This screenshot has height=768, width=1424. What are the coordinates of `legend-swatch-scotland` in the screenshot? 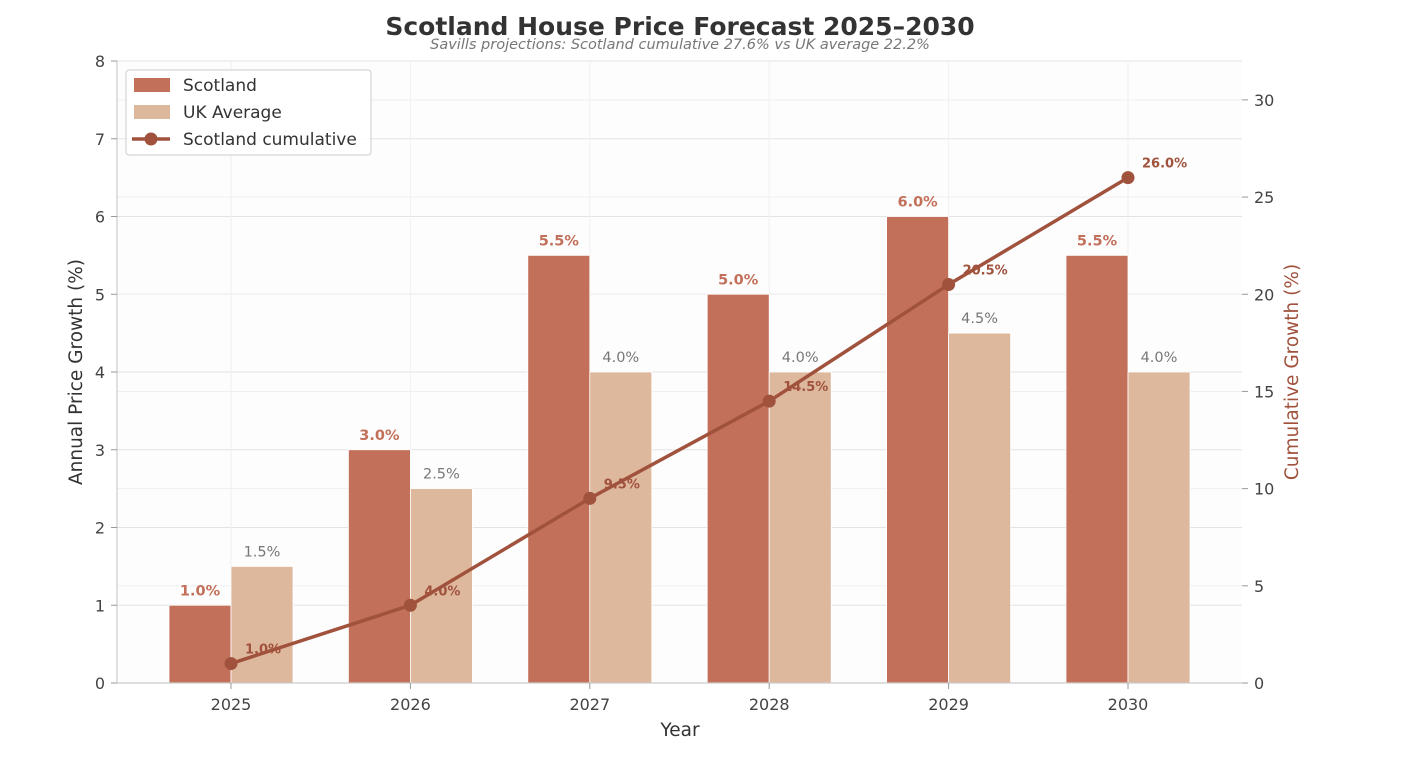 It's located at (152, 85).